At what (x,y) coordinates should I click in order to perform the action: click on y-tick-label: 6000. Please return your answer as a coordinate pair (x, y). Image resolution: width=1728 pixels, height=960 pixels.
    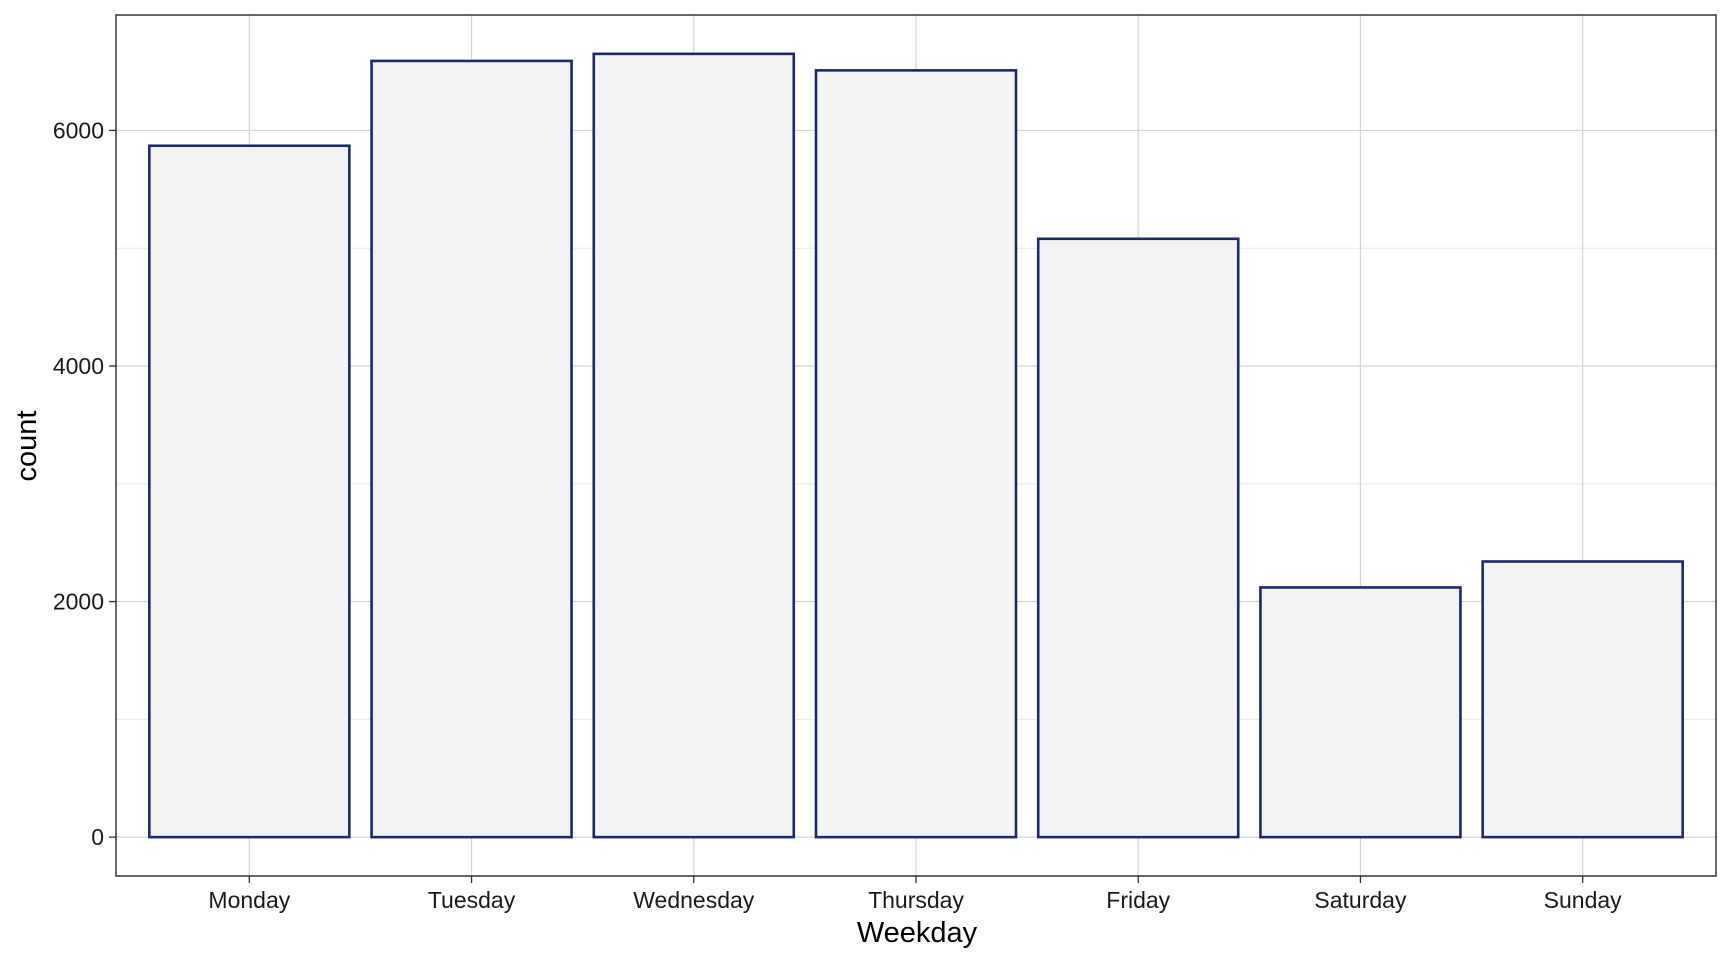
    Looking at the image, I should click on (78, 130).